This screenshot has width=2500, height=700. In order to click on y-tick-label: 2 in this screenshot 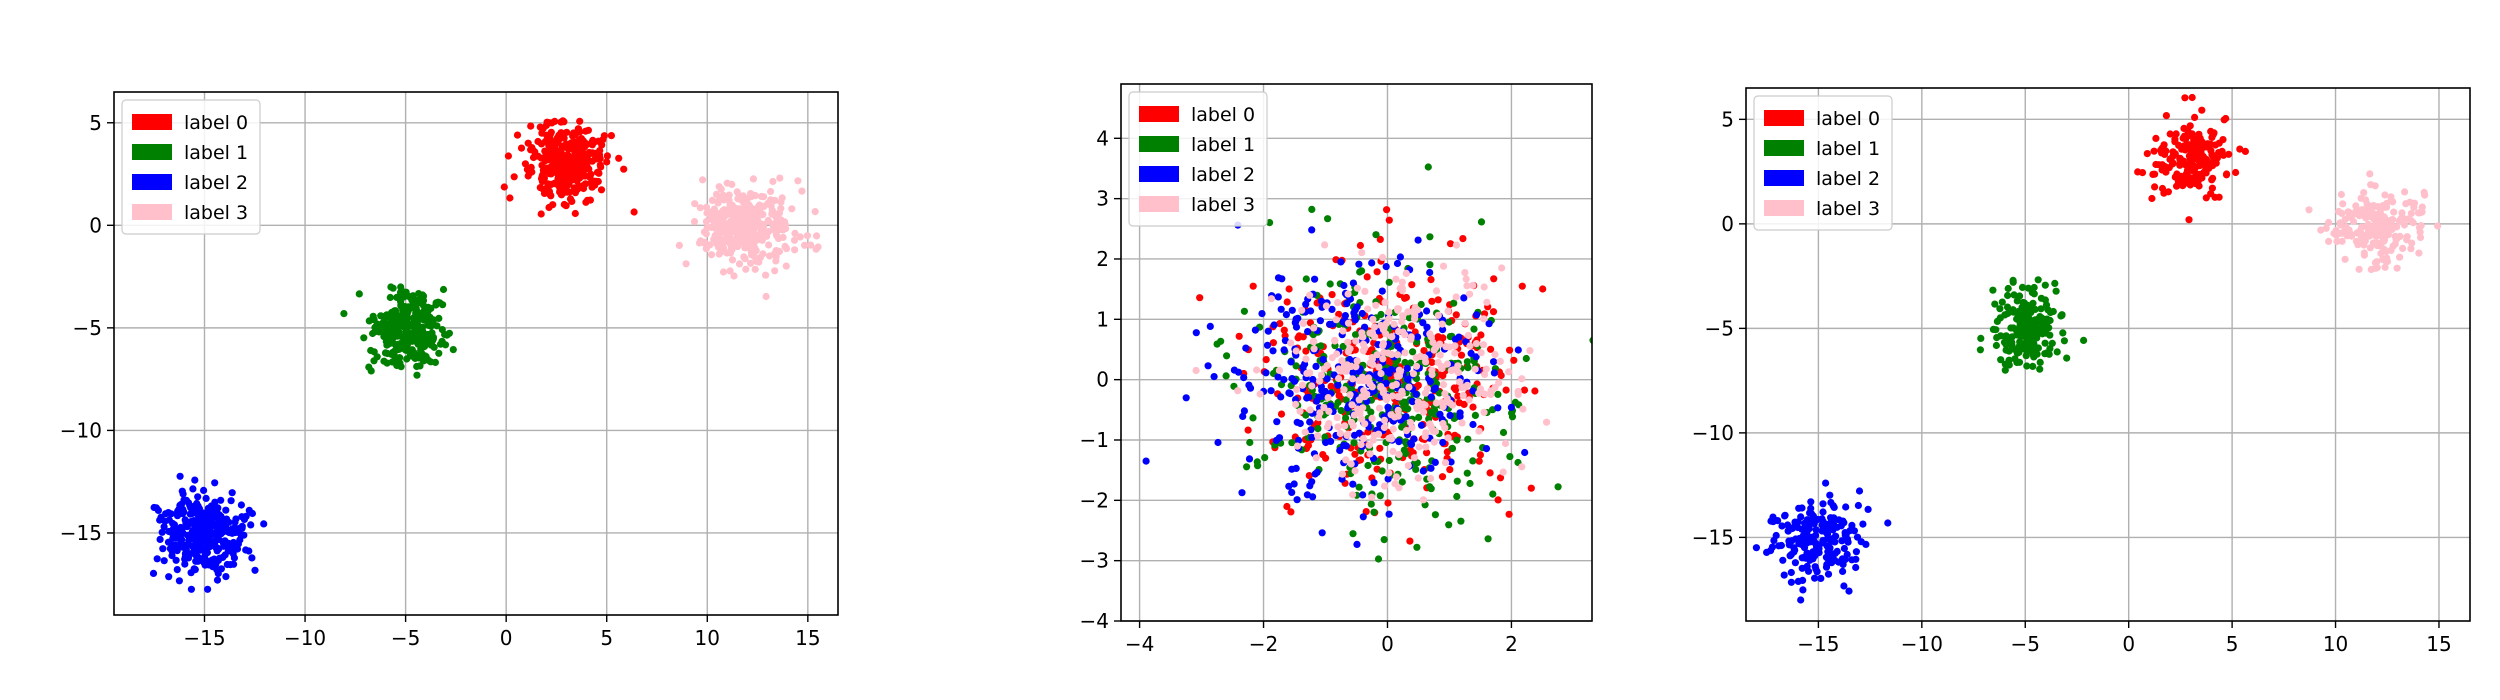, I will do `click(1102, 259)`.